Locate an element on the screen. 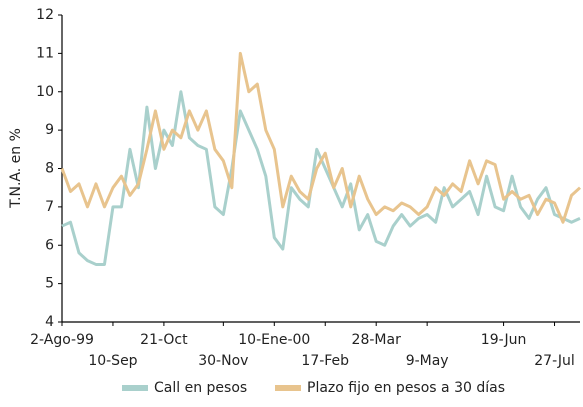 Image resolution: width=583 pixels, height=407 pixels. y-tick-label: 7 is located at coordinates (49, 207).